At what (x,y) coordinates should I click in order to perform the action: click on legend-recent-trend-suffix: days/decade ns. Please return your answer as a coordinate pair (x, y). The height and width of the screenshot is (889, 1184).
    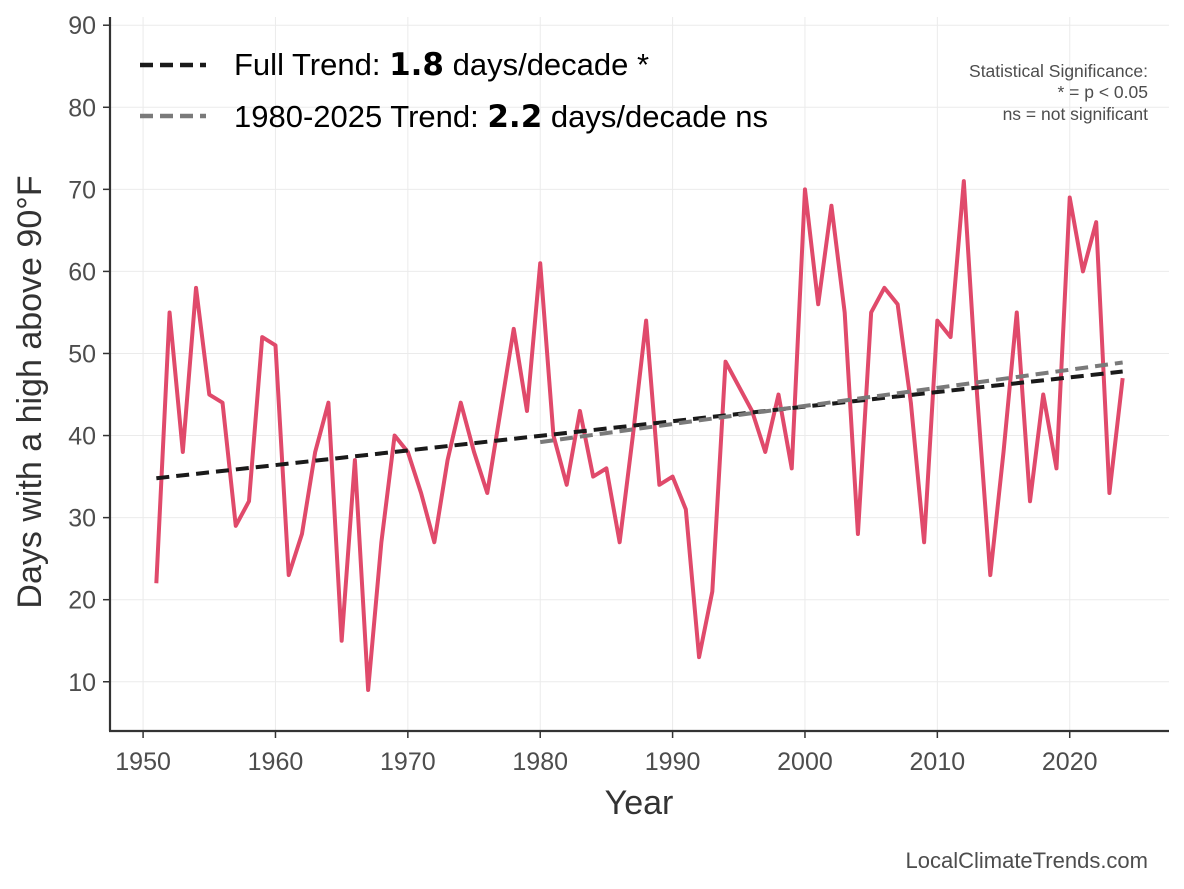
    Looking at the image, I should click on (655, 116).